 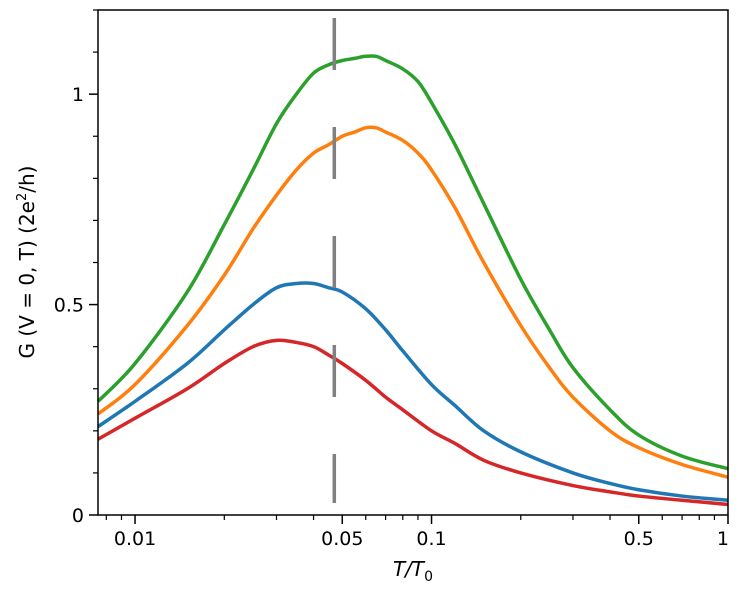 What do you see at coordinates (76, 268) in the screenshot?
I see `y-axis-ticks: 00.51` at bounding box center [76, 268].